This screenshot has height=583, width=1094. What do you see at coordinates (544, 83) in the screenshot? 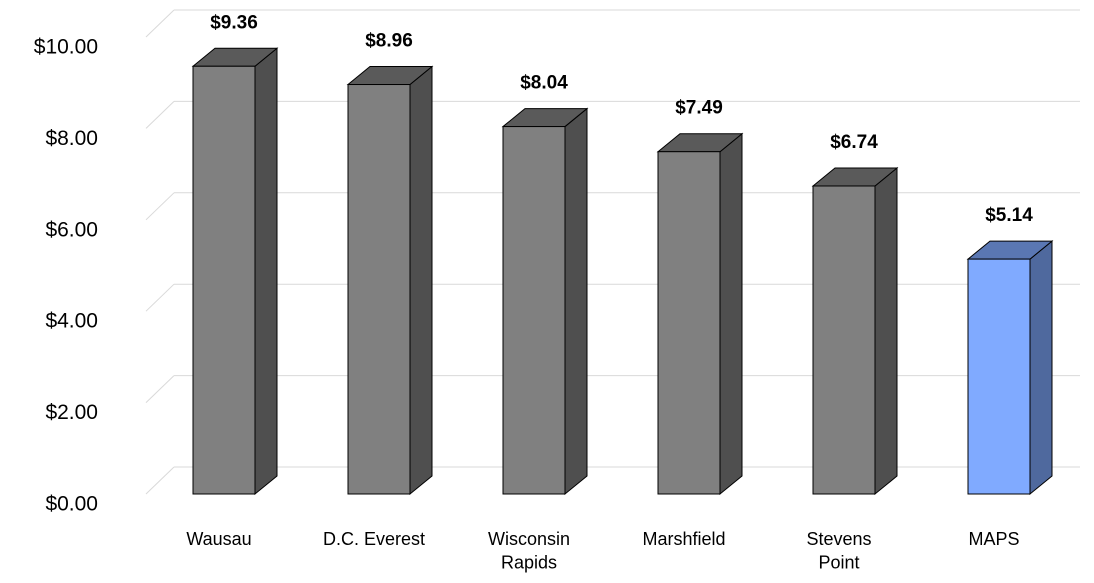
I see `value-label: $8.04` at bounding box center [544, 83].